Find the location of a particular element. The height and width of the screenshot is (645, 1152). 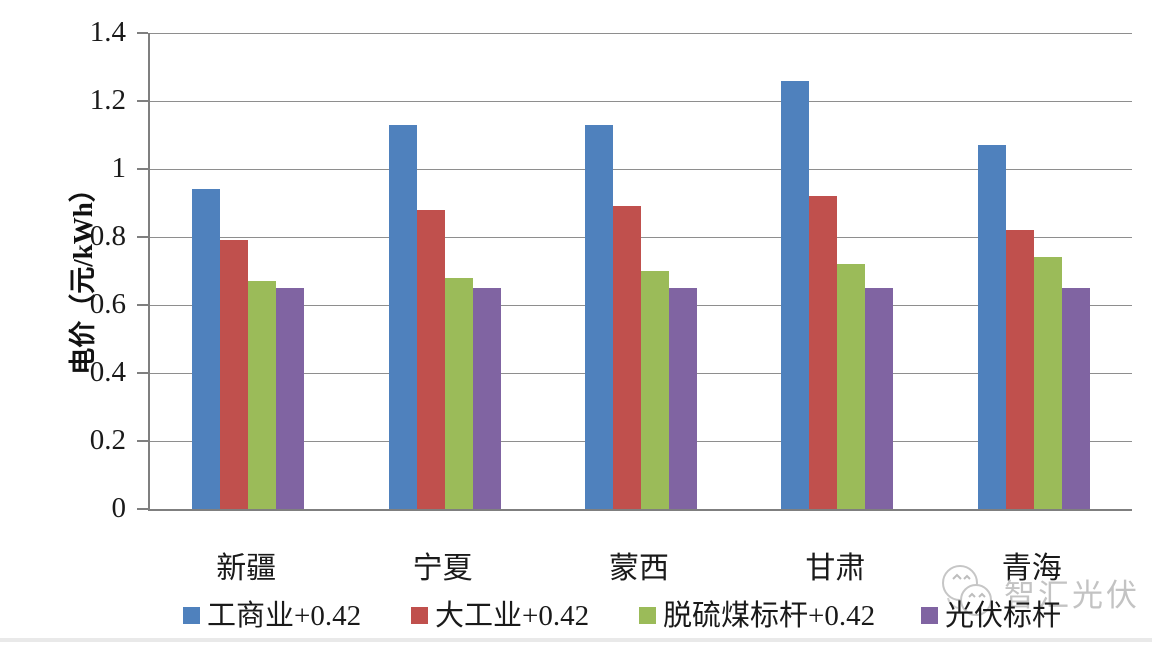

x-axis-label-蒙西: 蒙西 is located at coordinates (639, 568).